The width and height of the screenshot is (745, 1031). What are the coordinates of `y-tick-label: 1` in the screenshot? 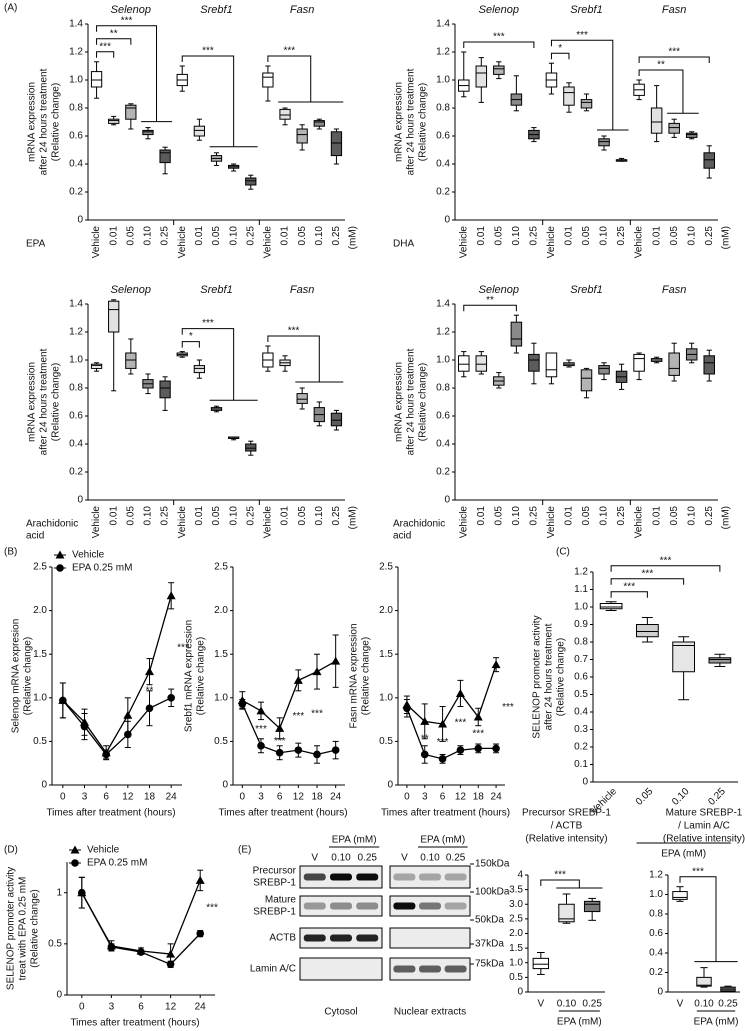 It's located at (59, 892).